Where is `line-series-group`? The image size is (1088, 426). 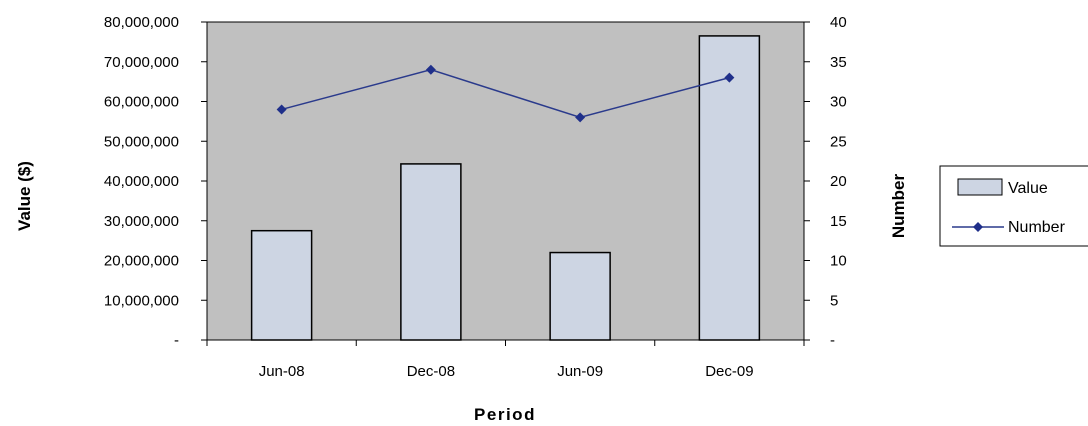 line-series-group is located at coordinates (505, 93).